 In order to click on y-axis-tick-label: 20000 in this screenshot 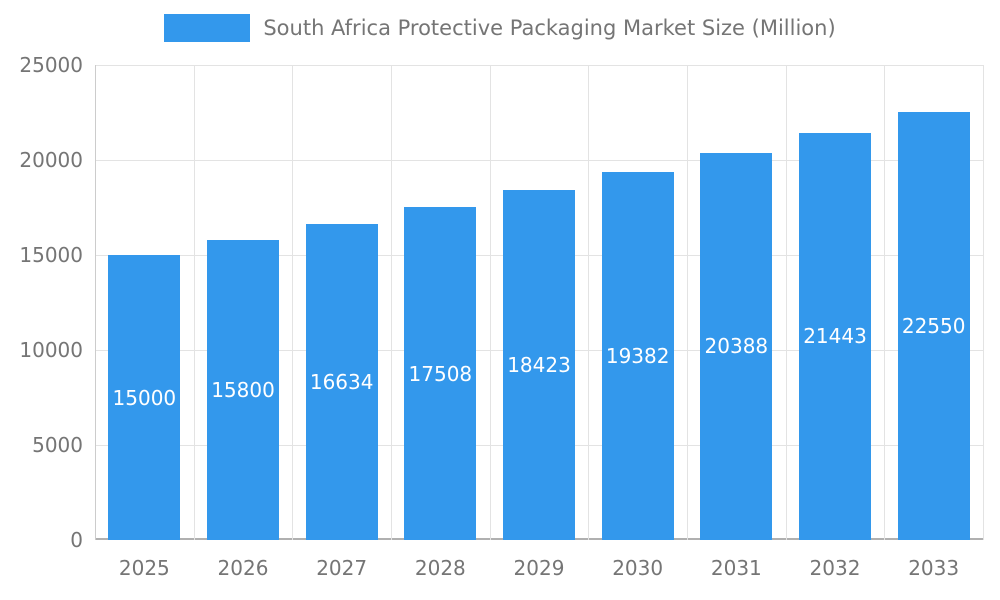, I will do `click(51, 160)`.